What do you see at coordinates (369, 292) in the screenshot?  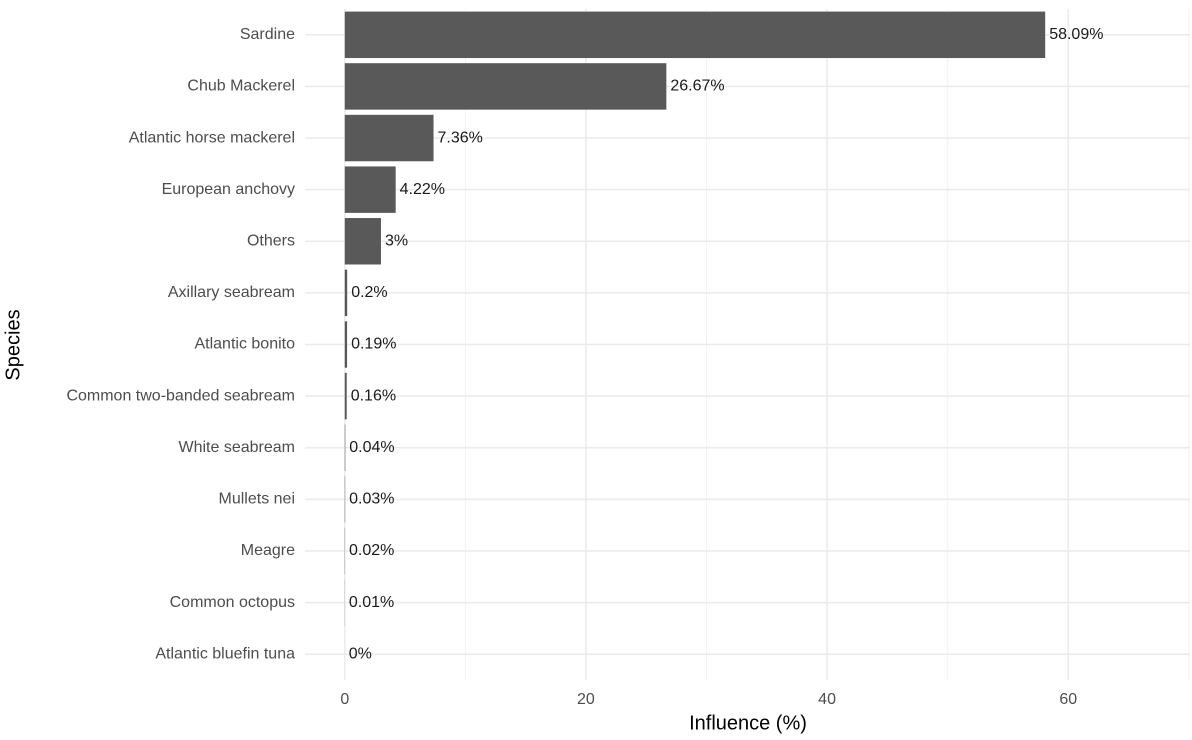 I see `value-label: 0.2%` at bounding box center [369, 292].